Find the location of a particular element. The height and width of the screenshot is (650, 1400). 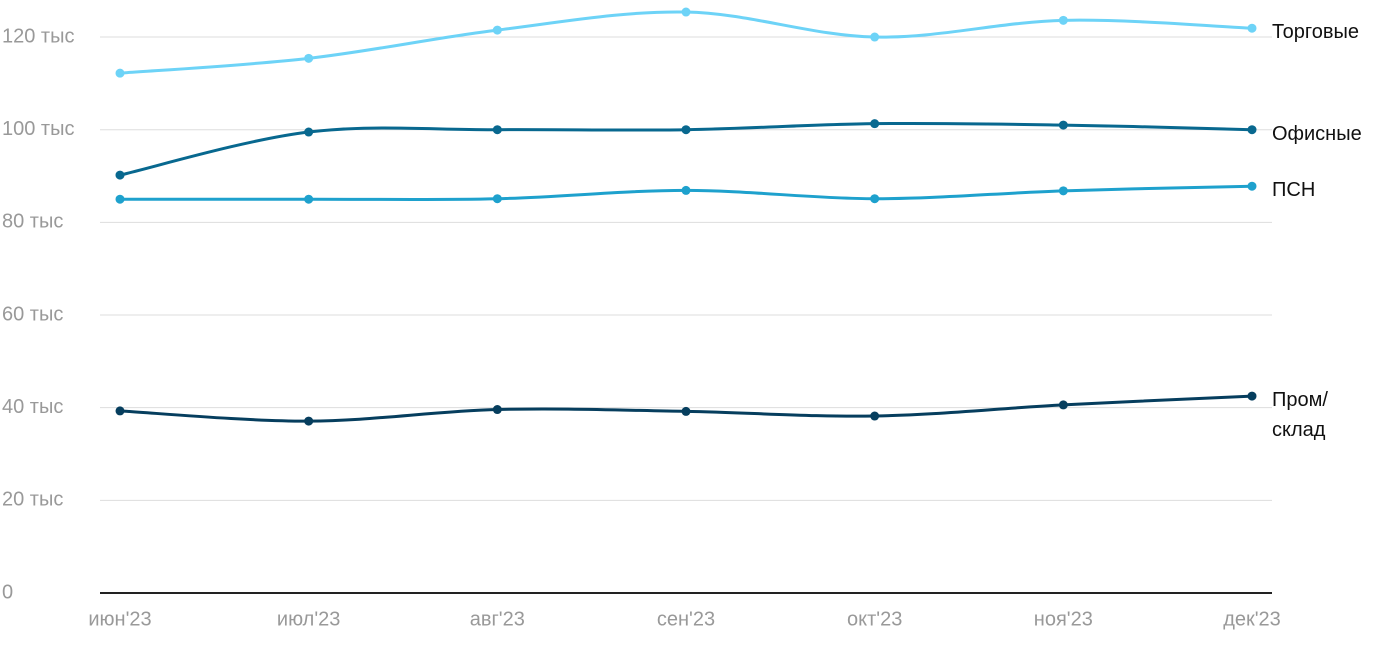

y-tick-label: 0 is located at coordinates (7, 592).